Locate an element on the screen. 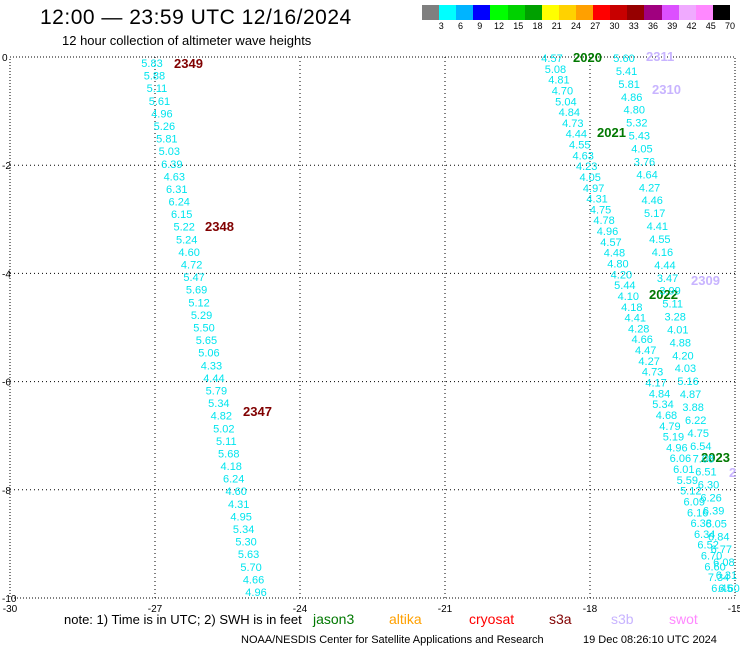 This screenshot has height=650, width=740. latitude-tick-label: 0 is located at coordinates (5, 58).